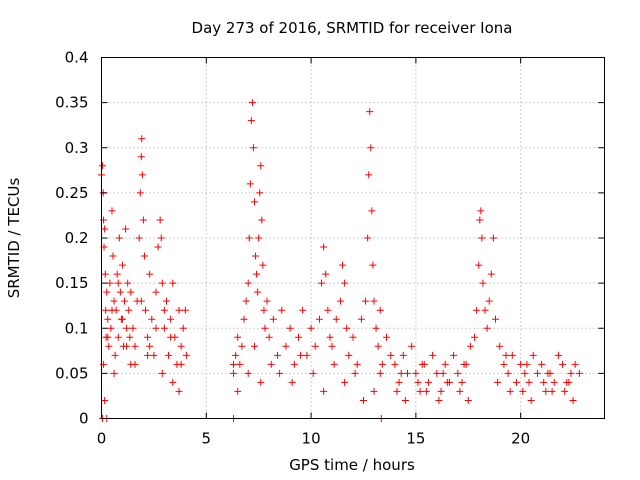 Image resolution: width=640 pixels, height=480 pixels. Describe the element at coordinates (77, 238) in the screenshot. I see `y-tick-label: 0.2` at that location.